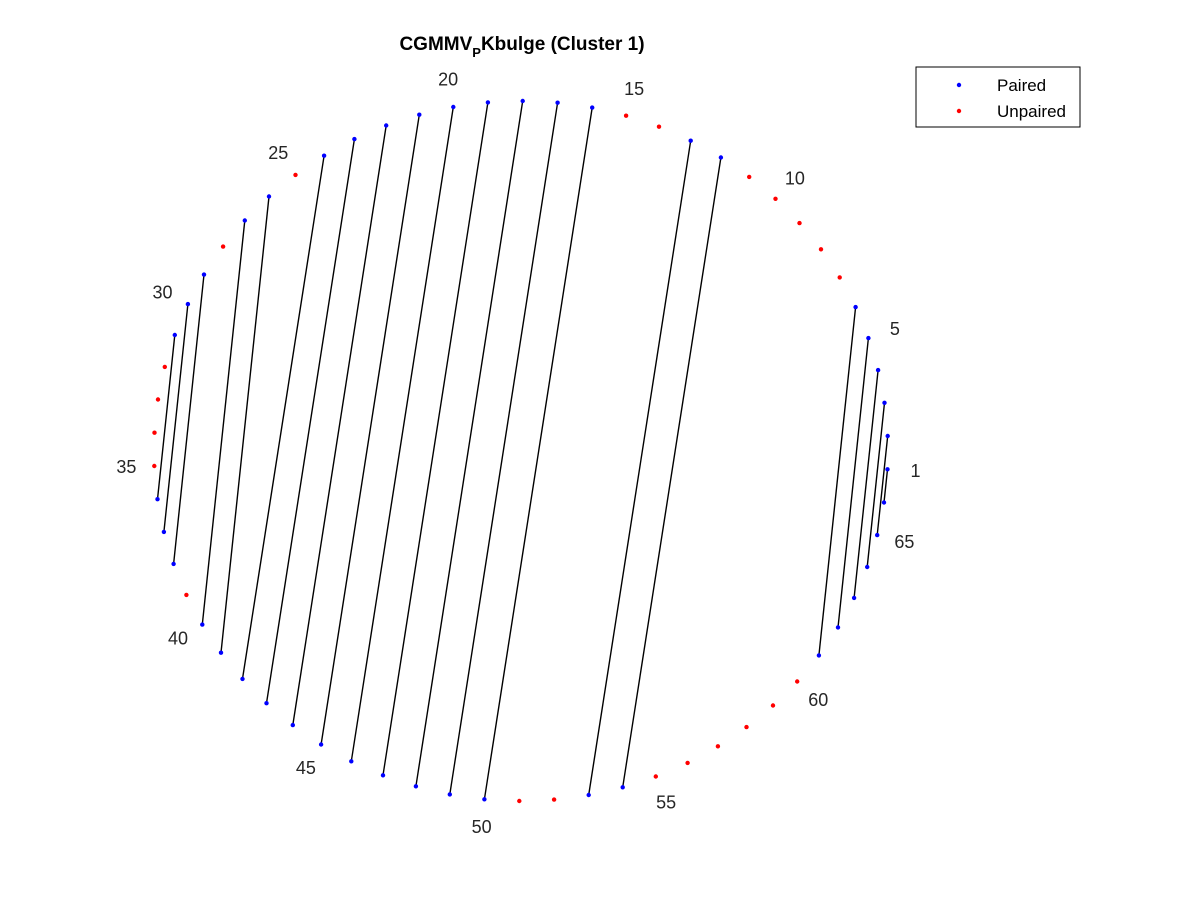  What do you see at coordinates (959, 111) in the screenshot?
I see `legend-unpaired-marker` at bounding box center [959, 111].